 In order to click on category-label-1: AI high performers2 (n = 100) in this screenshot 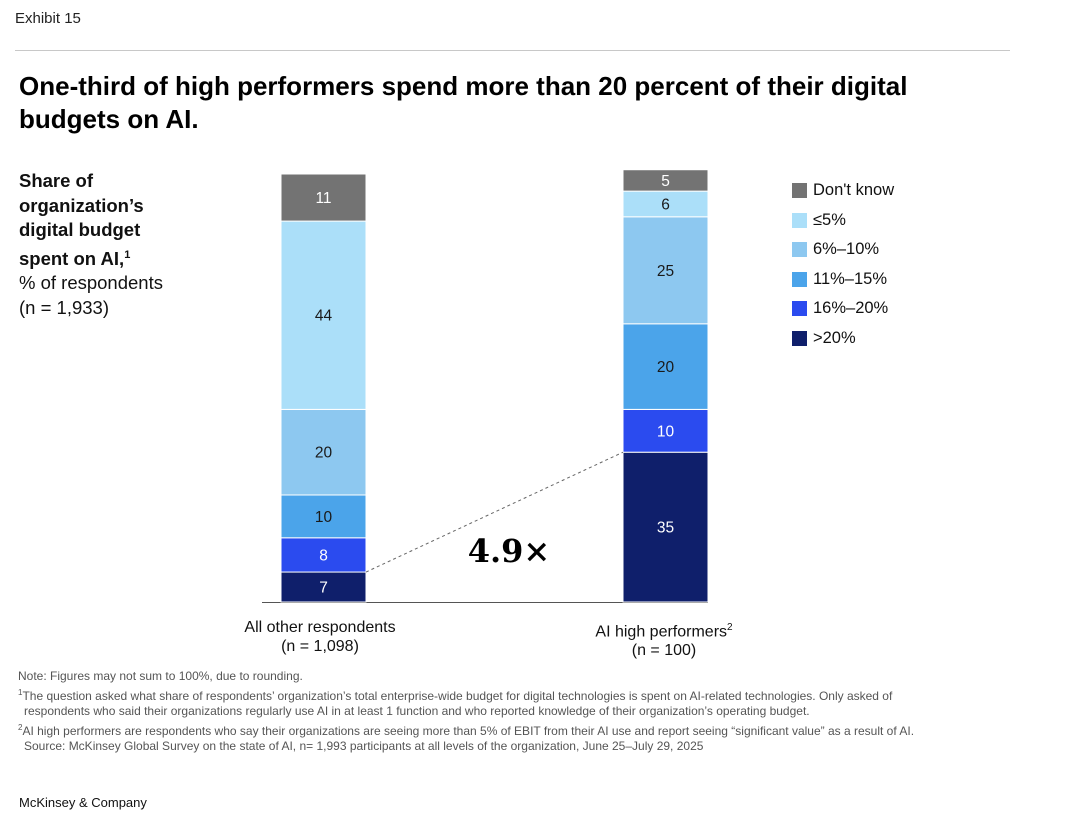, I will do `click(664, 639)`.